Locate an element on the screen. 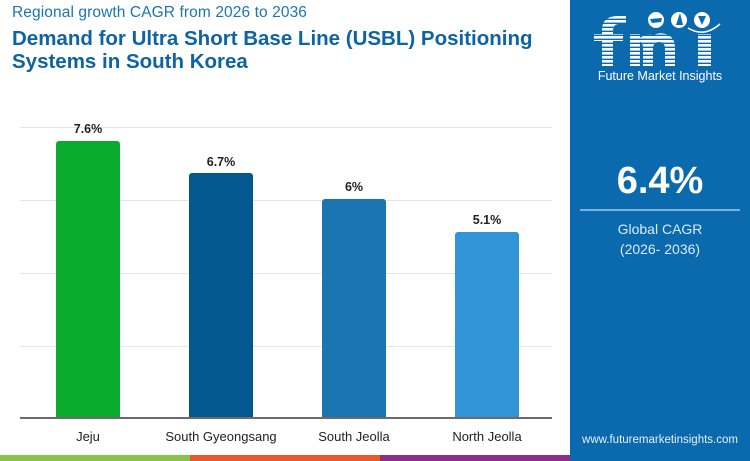 Image resolution: width=750 pixels, height=461 pixels. global-cagr-label: Global CAGR (2026- 2036) is located at coordinates (660, 239).